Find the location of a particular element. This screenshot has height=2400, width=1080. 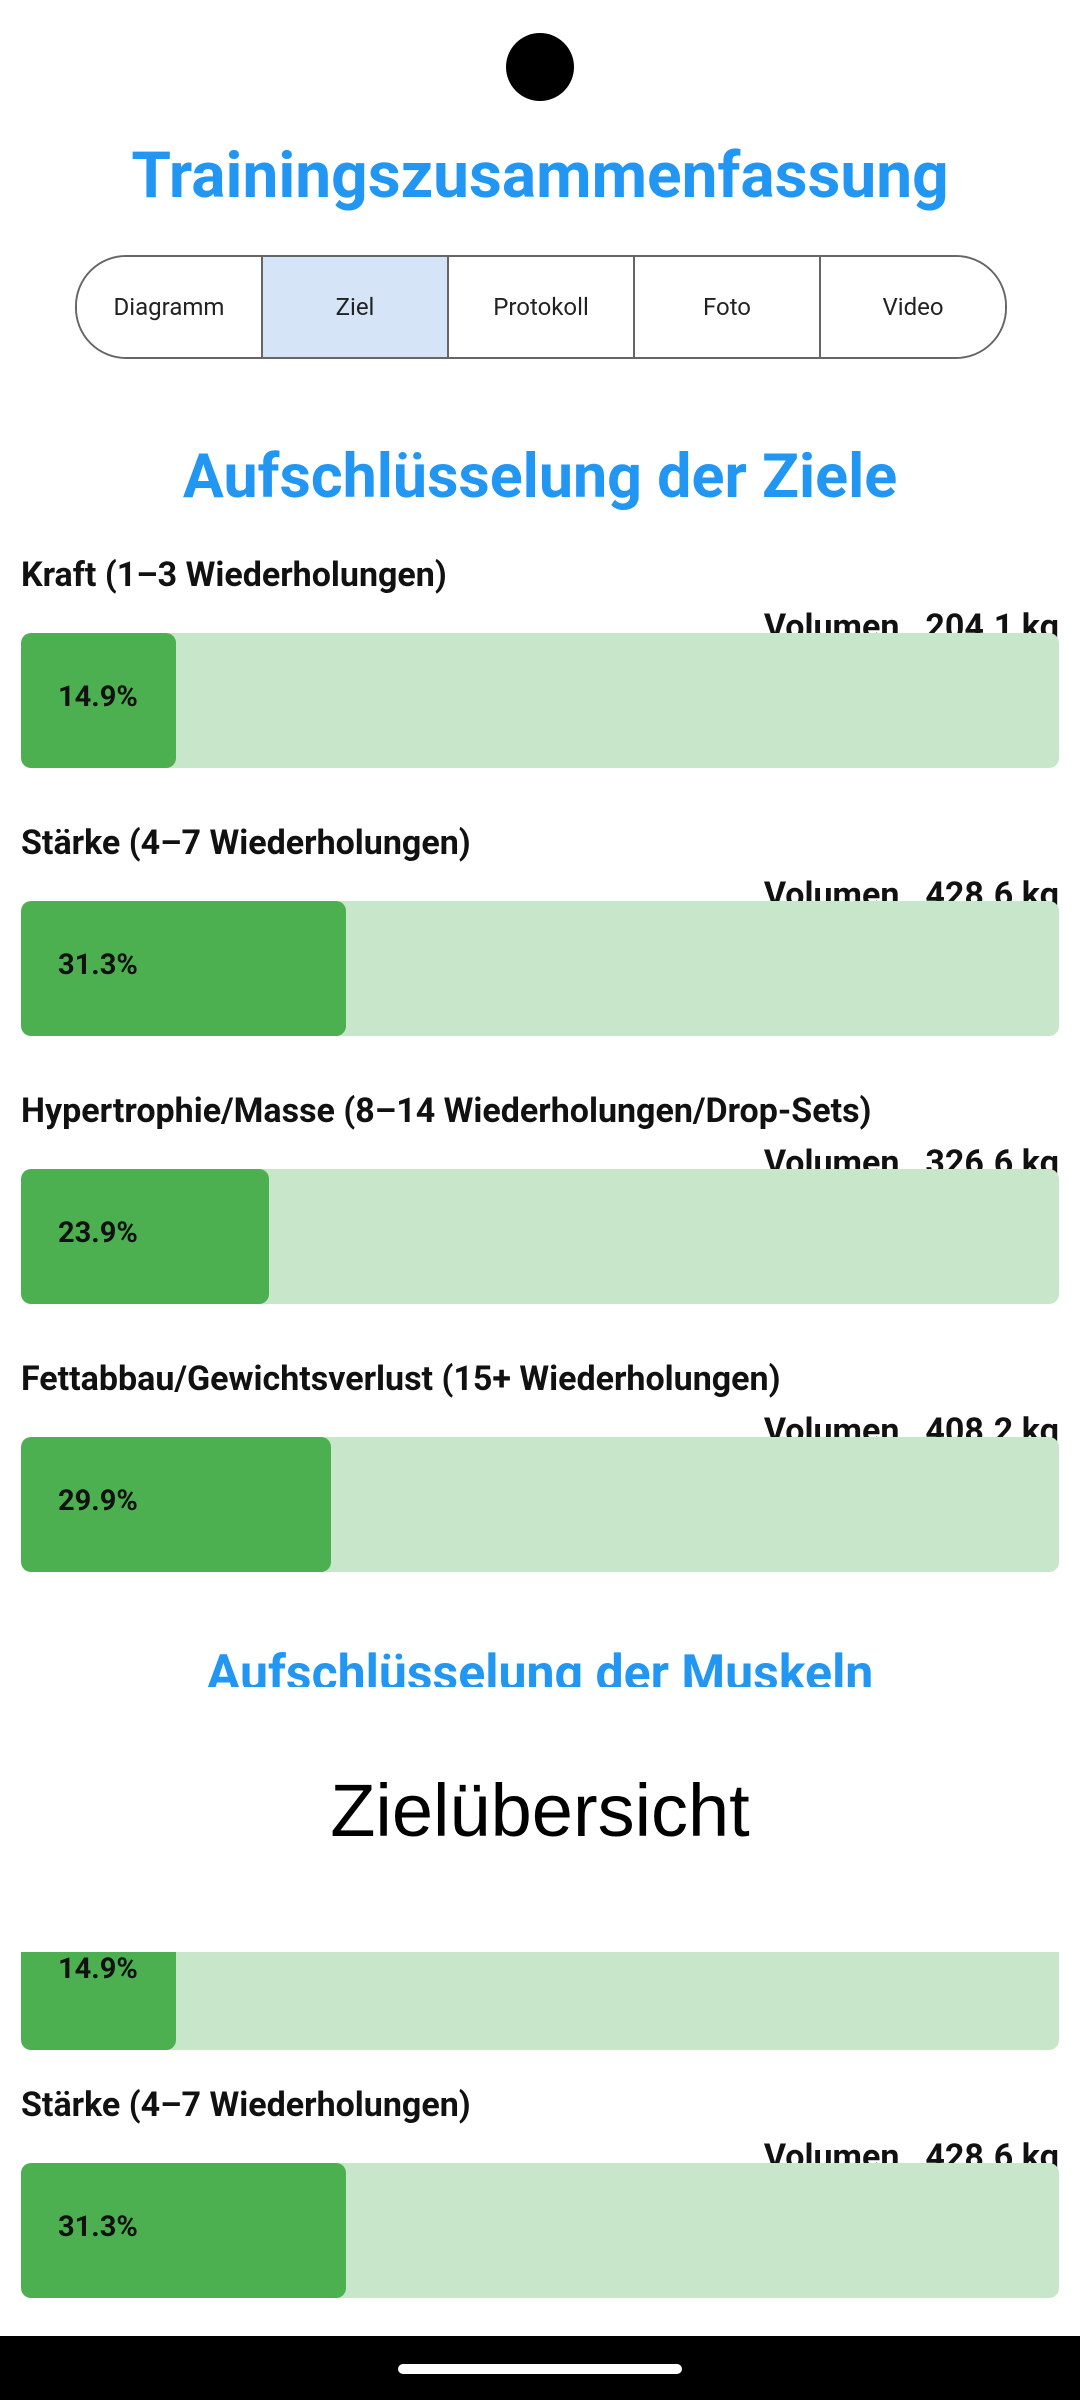

tab-bar: Diagramm Ziel Protokoll Foto Video is located at coordinates (541, 307).